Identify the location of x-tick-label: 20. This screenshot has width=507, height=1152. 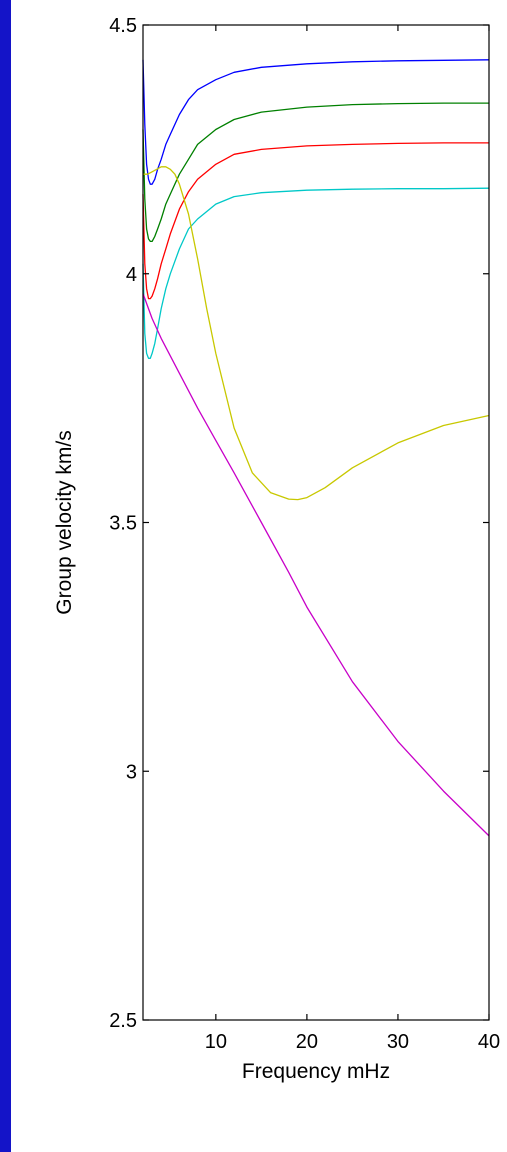
(307, 1042).